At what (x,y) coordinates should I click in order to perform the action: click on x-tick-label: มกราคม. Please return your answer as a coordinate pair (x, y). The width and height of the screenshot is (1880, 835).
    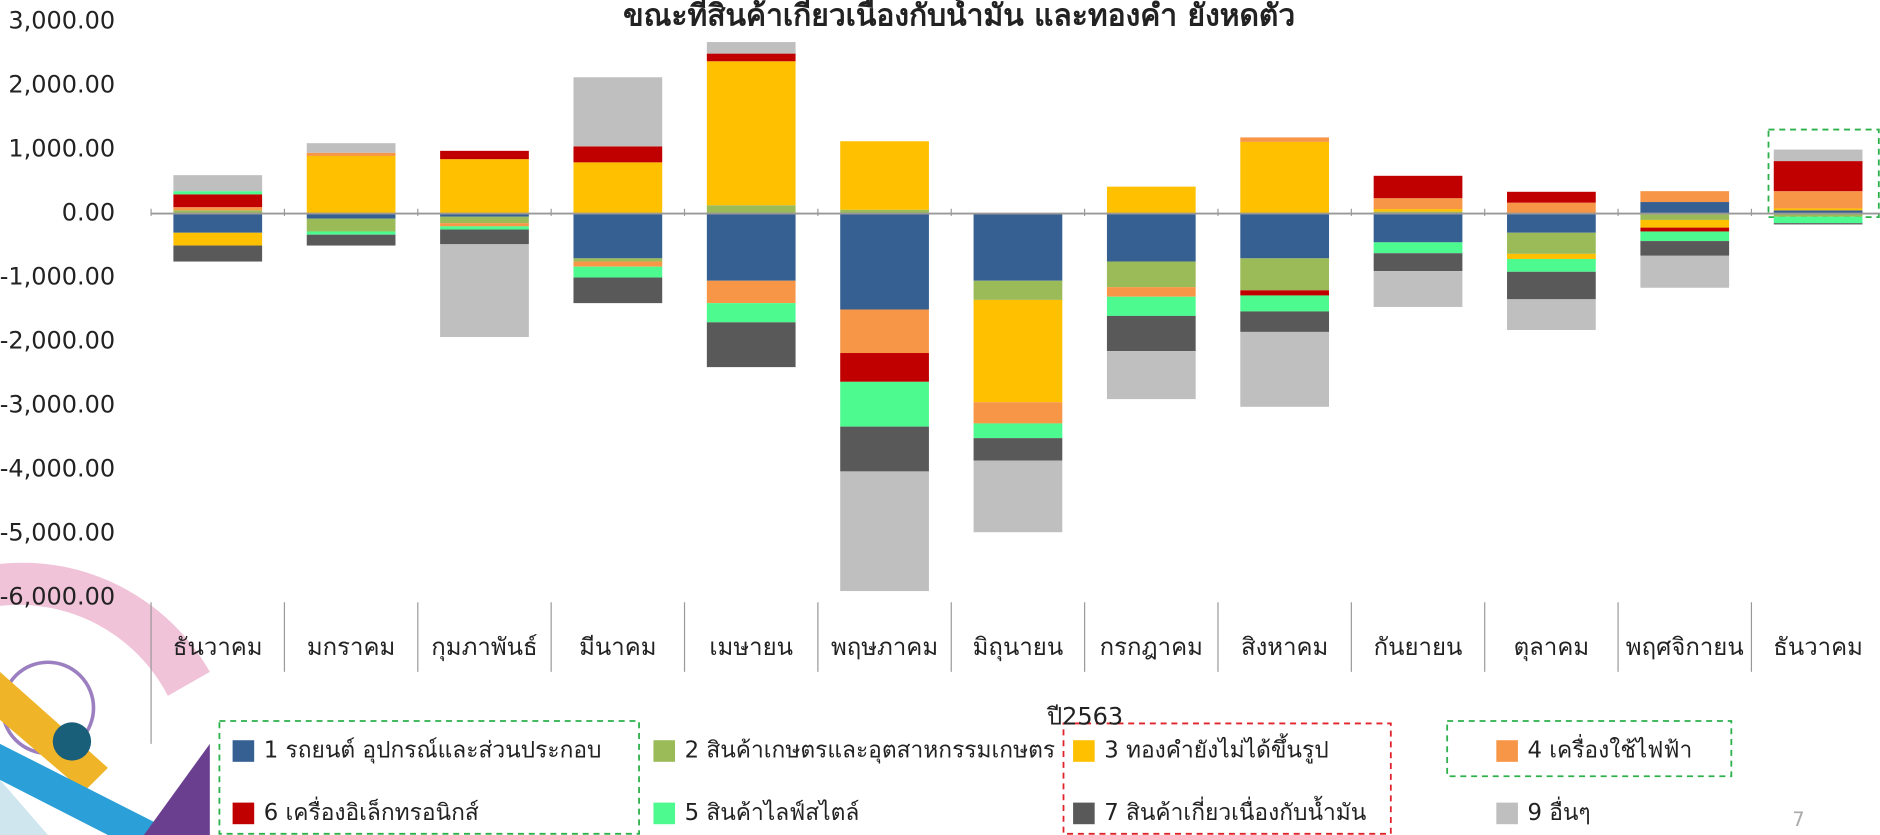
    Looking at the image, I should click on (351, 647).